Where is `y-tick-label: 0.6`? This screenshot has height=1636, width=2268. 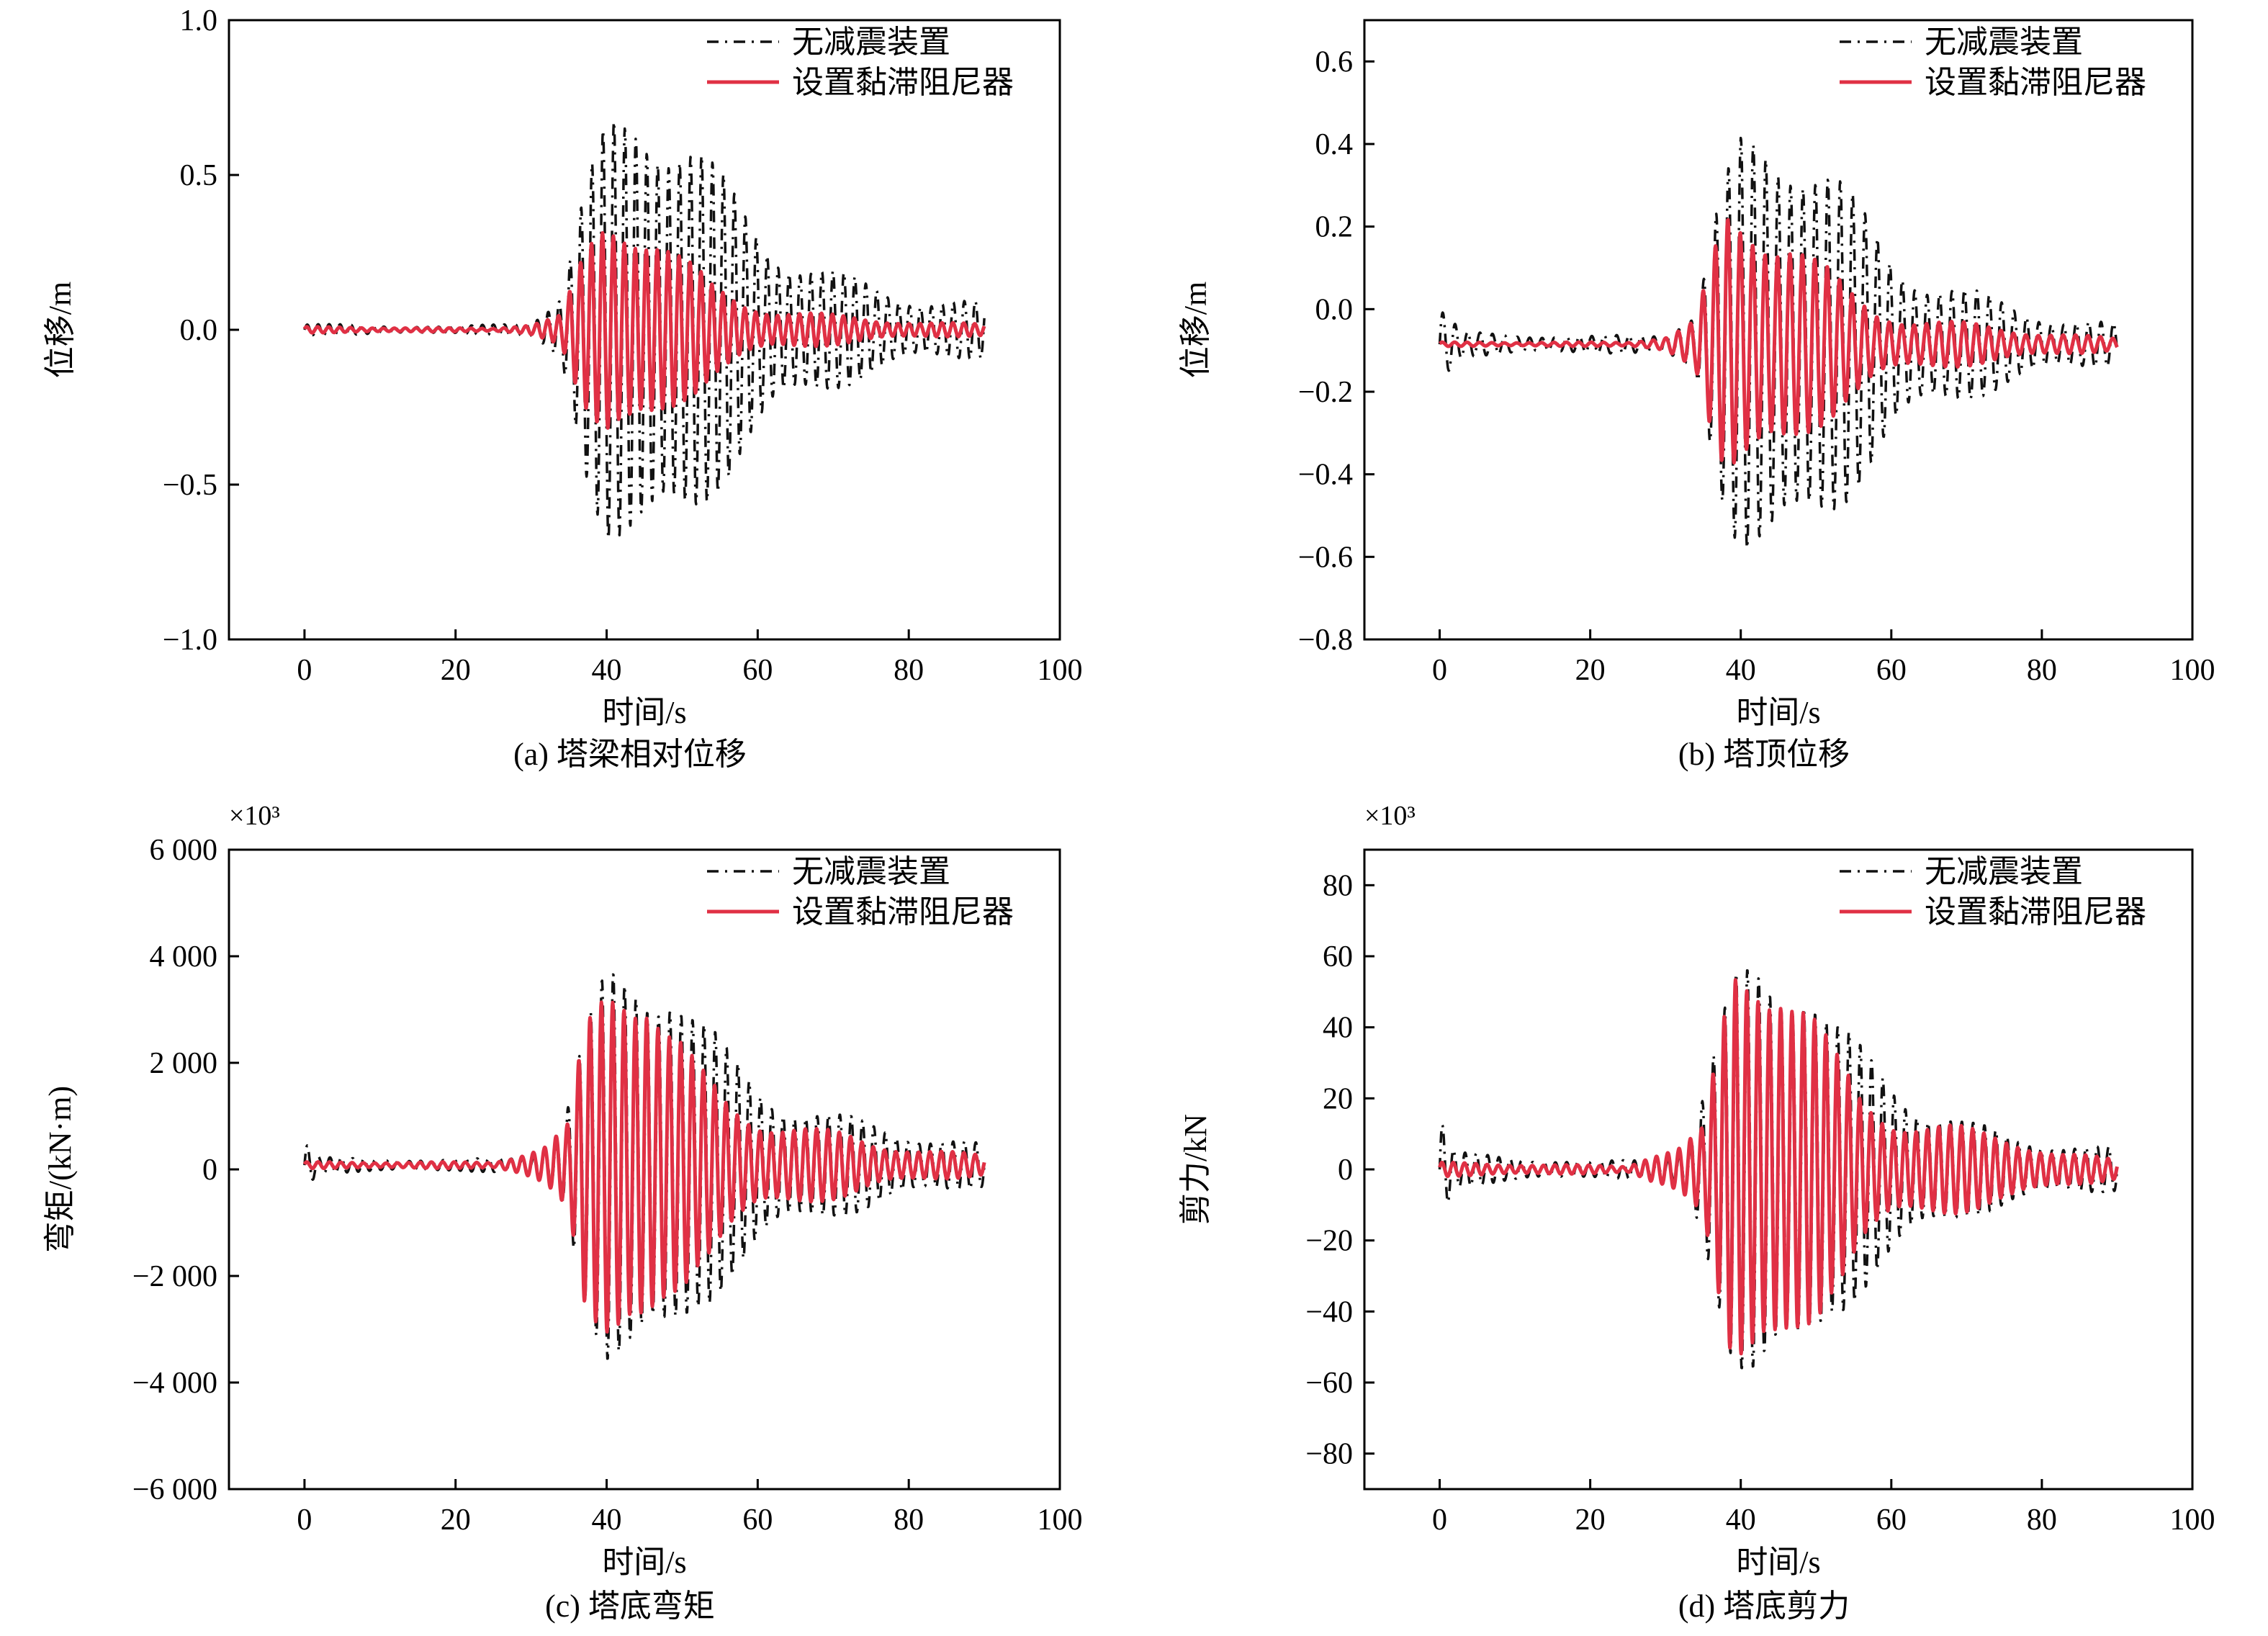 y-tick-label: 0.6 is located at coordinates (1334, 61).